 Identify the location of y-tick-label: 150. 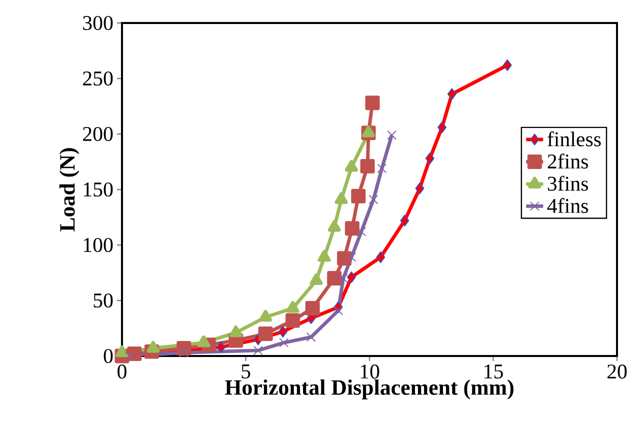
(98, 189).